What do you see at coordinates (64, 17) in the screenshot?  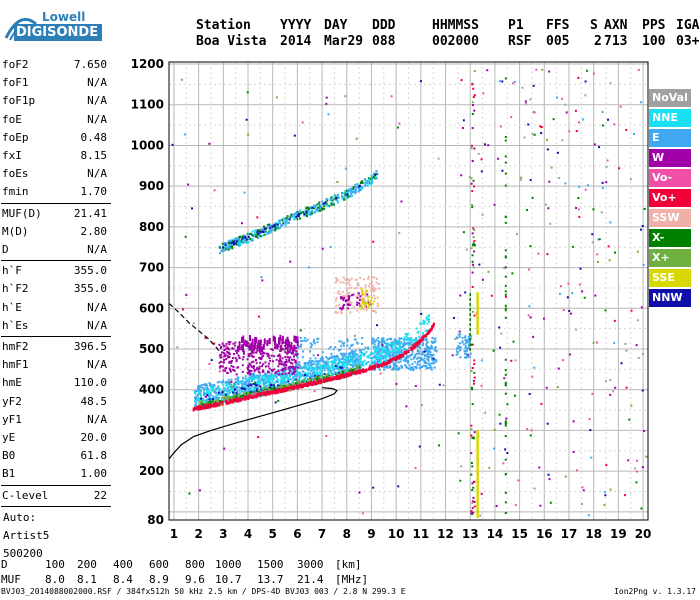 I see `logo-line1: Lowell` at bounding box center [64, 17].